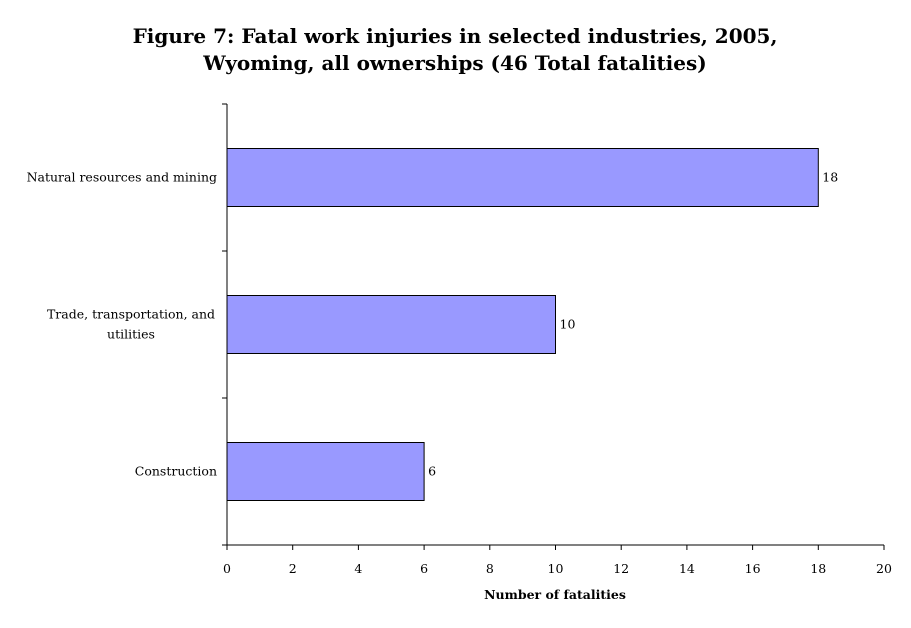  What do you see at coordinates (555, 594) in the screenshot?
I see `x-axis-title: Number of fatalities` at bounding box center [555, 594].